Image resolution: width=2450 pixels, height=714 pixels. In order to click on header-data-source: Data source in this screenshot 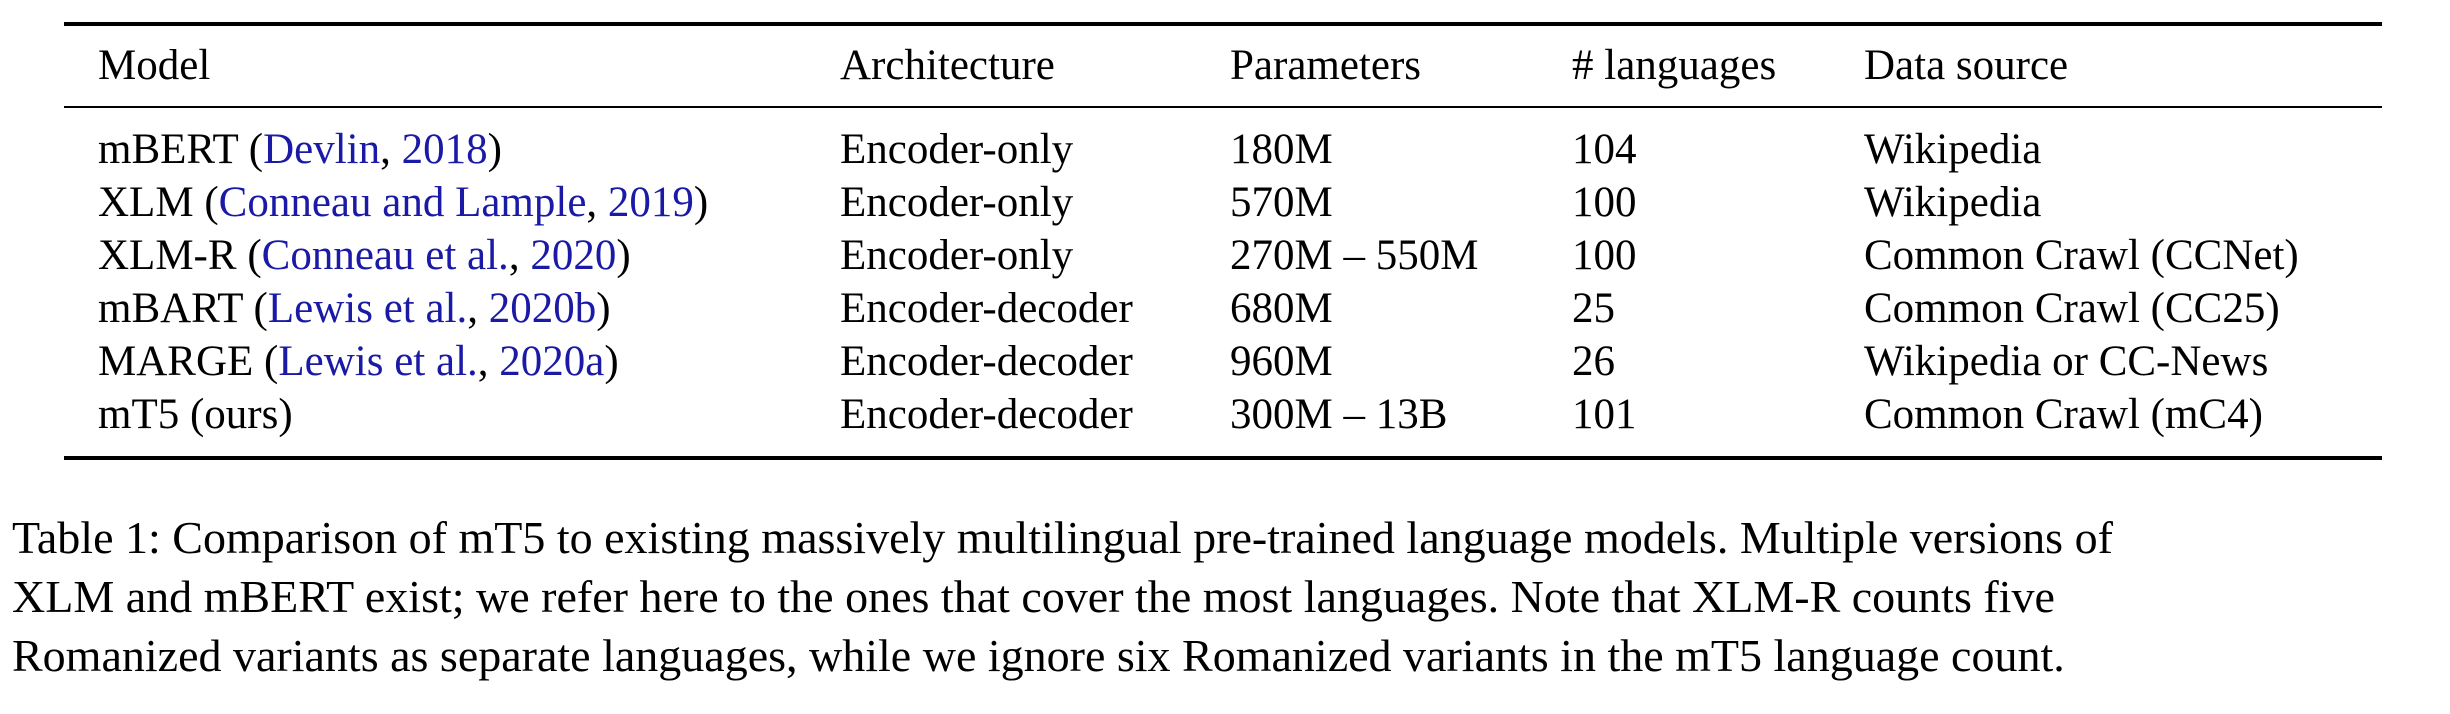, I will do `click(1966, 65)`.